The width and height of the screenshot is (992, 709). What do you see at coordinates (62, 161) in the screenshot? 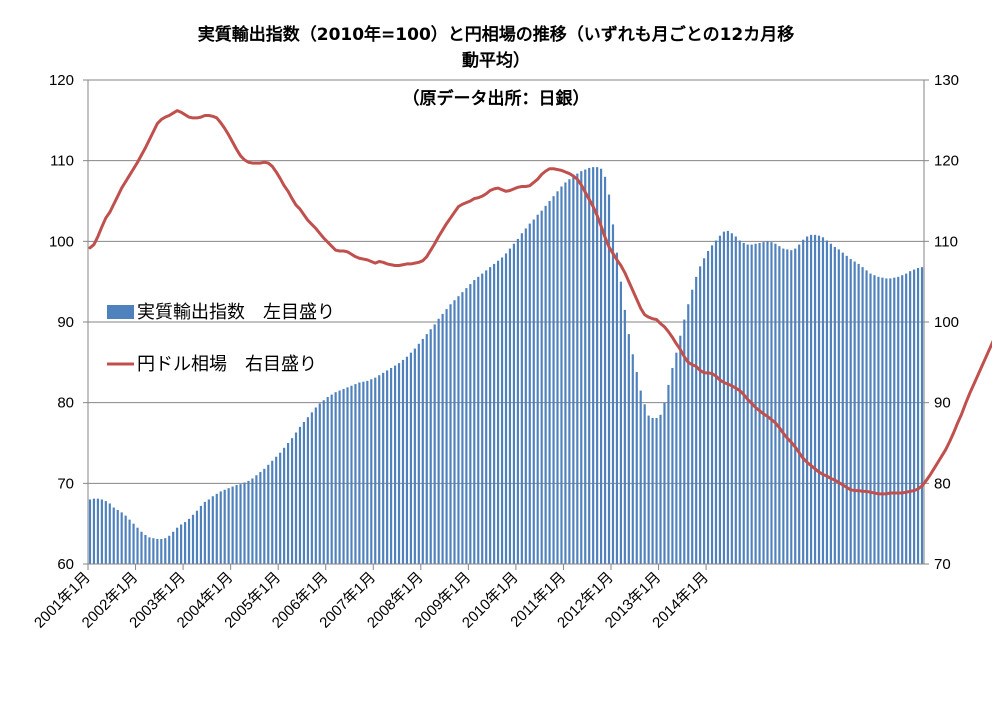
I see `left-tick-label: 110` at bounding box center [62, 161].